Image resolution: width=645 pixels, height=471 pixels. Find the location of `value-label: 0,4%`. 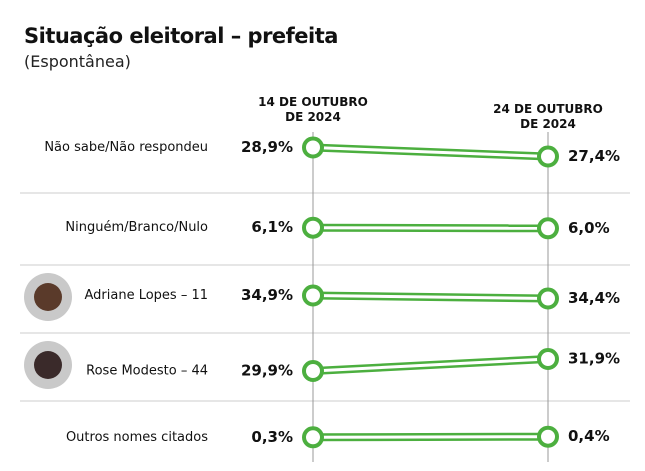

value-label: 0,4% is located at coordinates (589, 436).